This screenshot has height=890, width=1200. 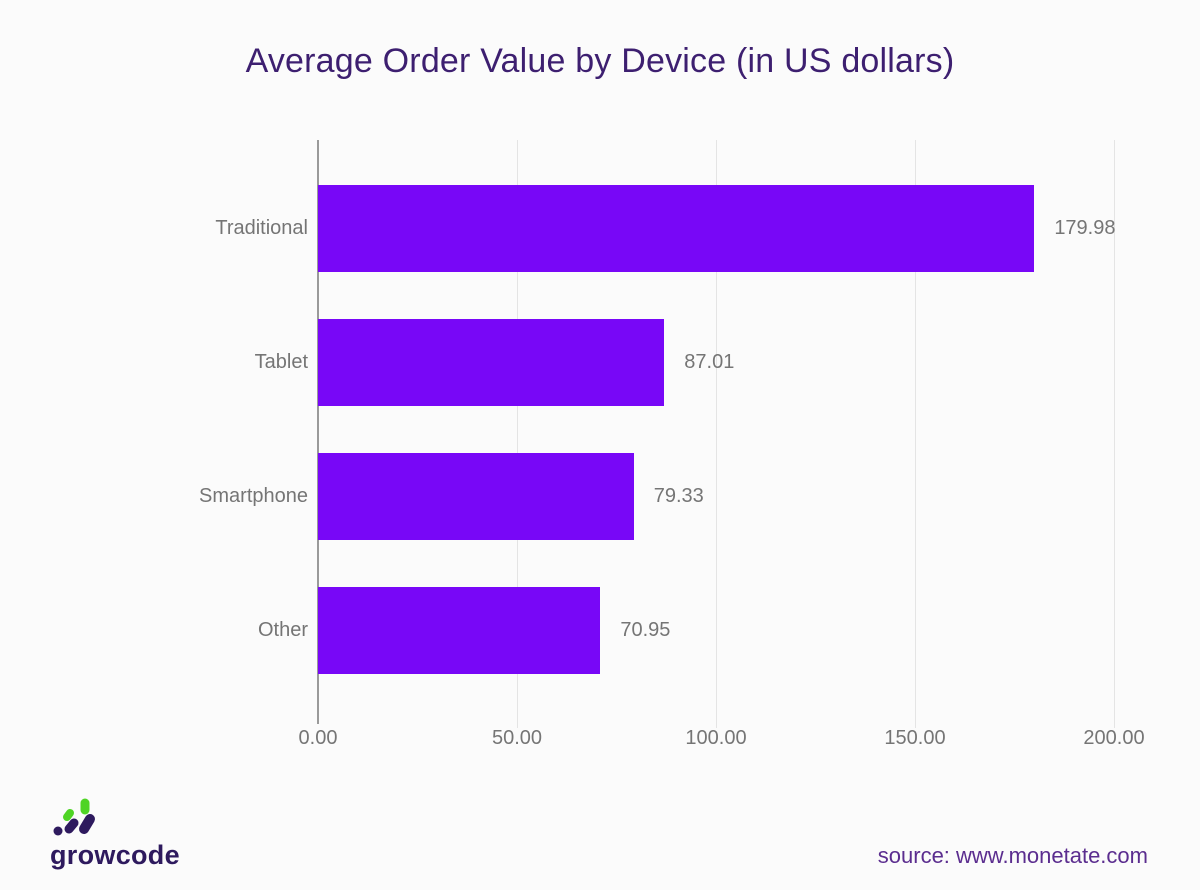 What do you see at coordinates (676, 228) in the screenshot?
I see `bar-traditional` at bounding box center [676, 228].